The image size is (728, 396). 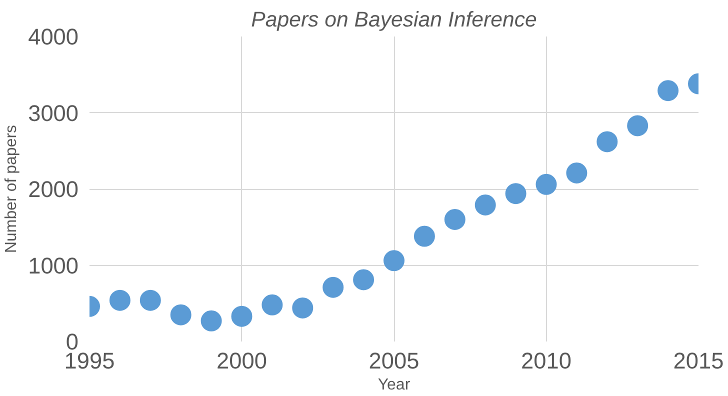 What do you see at coordinates (53, 189) in the screenshot?
I see `y-tick-label: 2000` at bounding box center [53, 189].